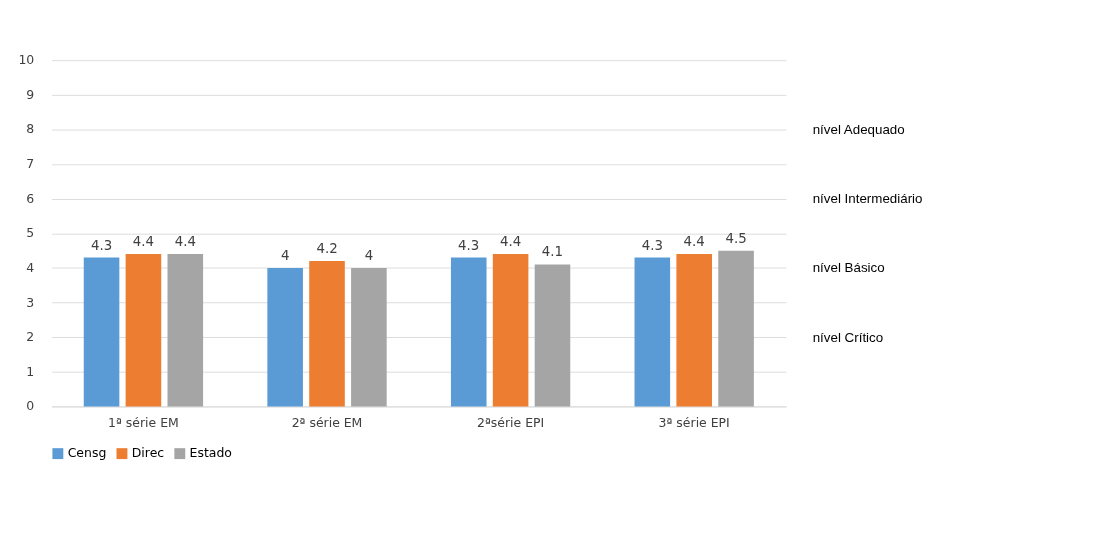 The width and height of the screenshot is (1110, 547). I want to click on y-tick-label: 4, so click(30, 267).